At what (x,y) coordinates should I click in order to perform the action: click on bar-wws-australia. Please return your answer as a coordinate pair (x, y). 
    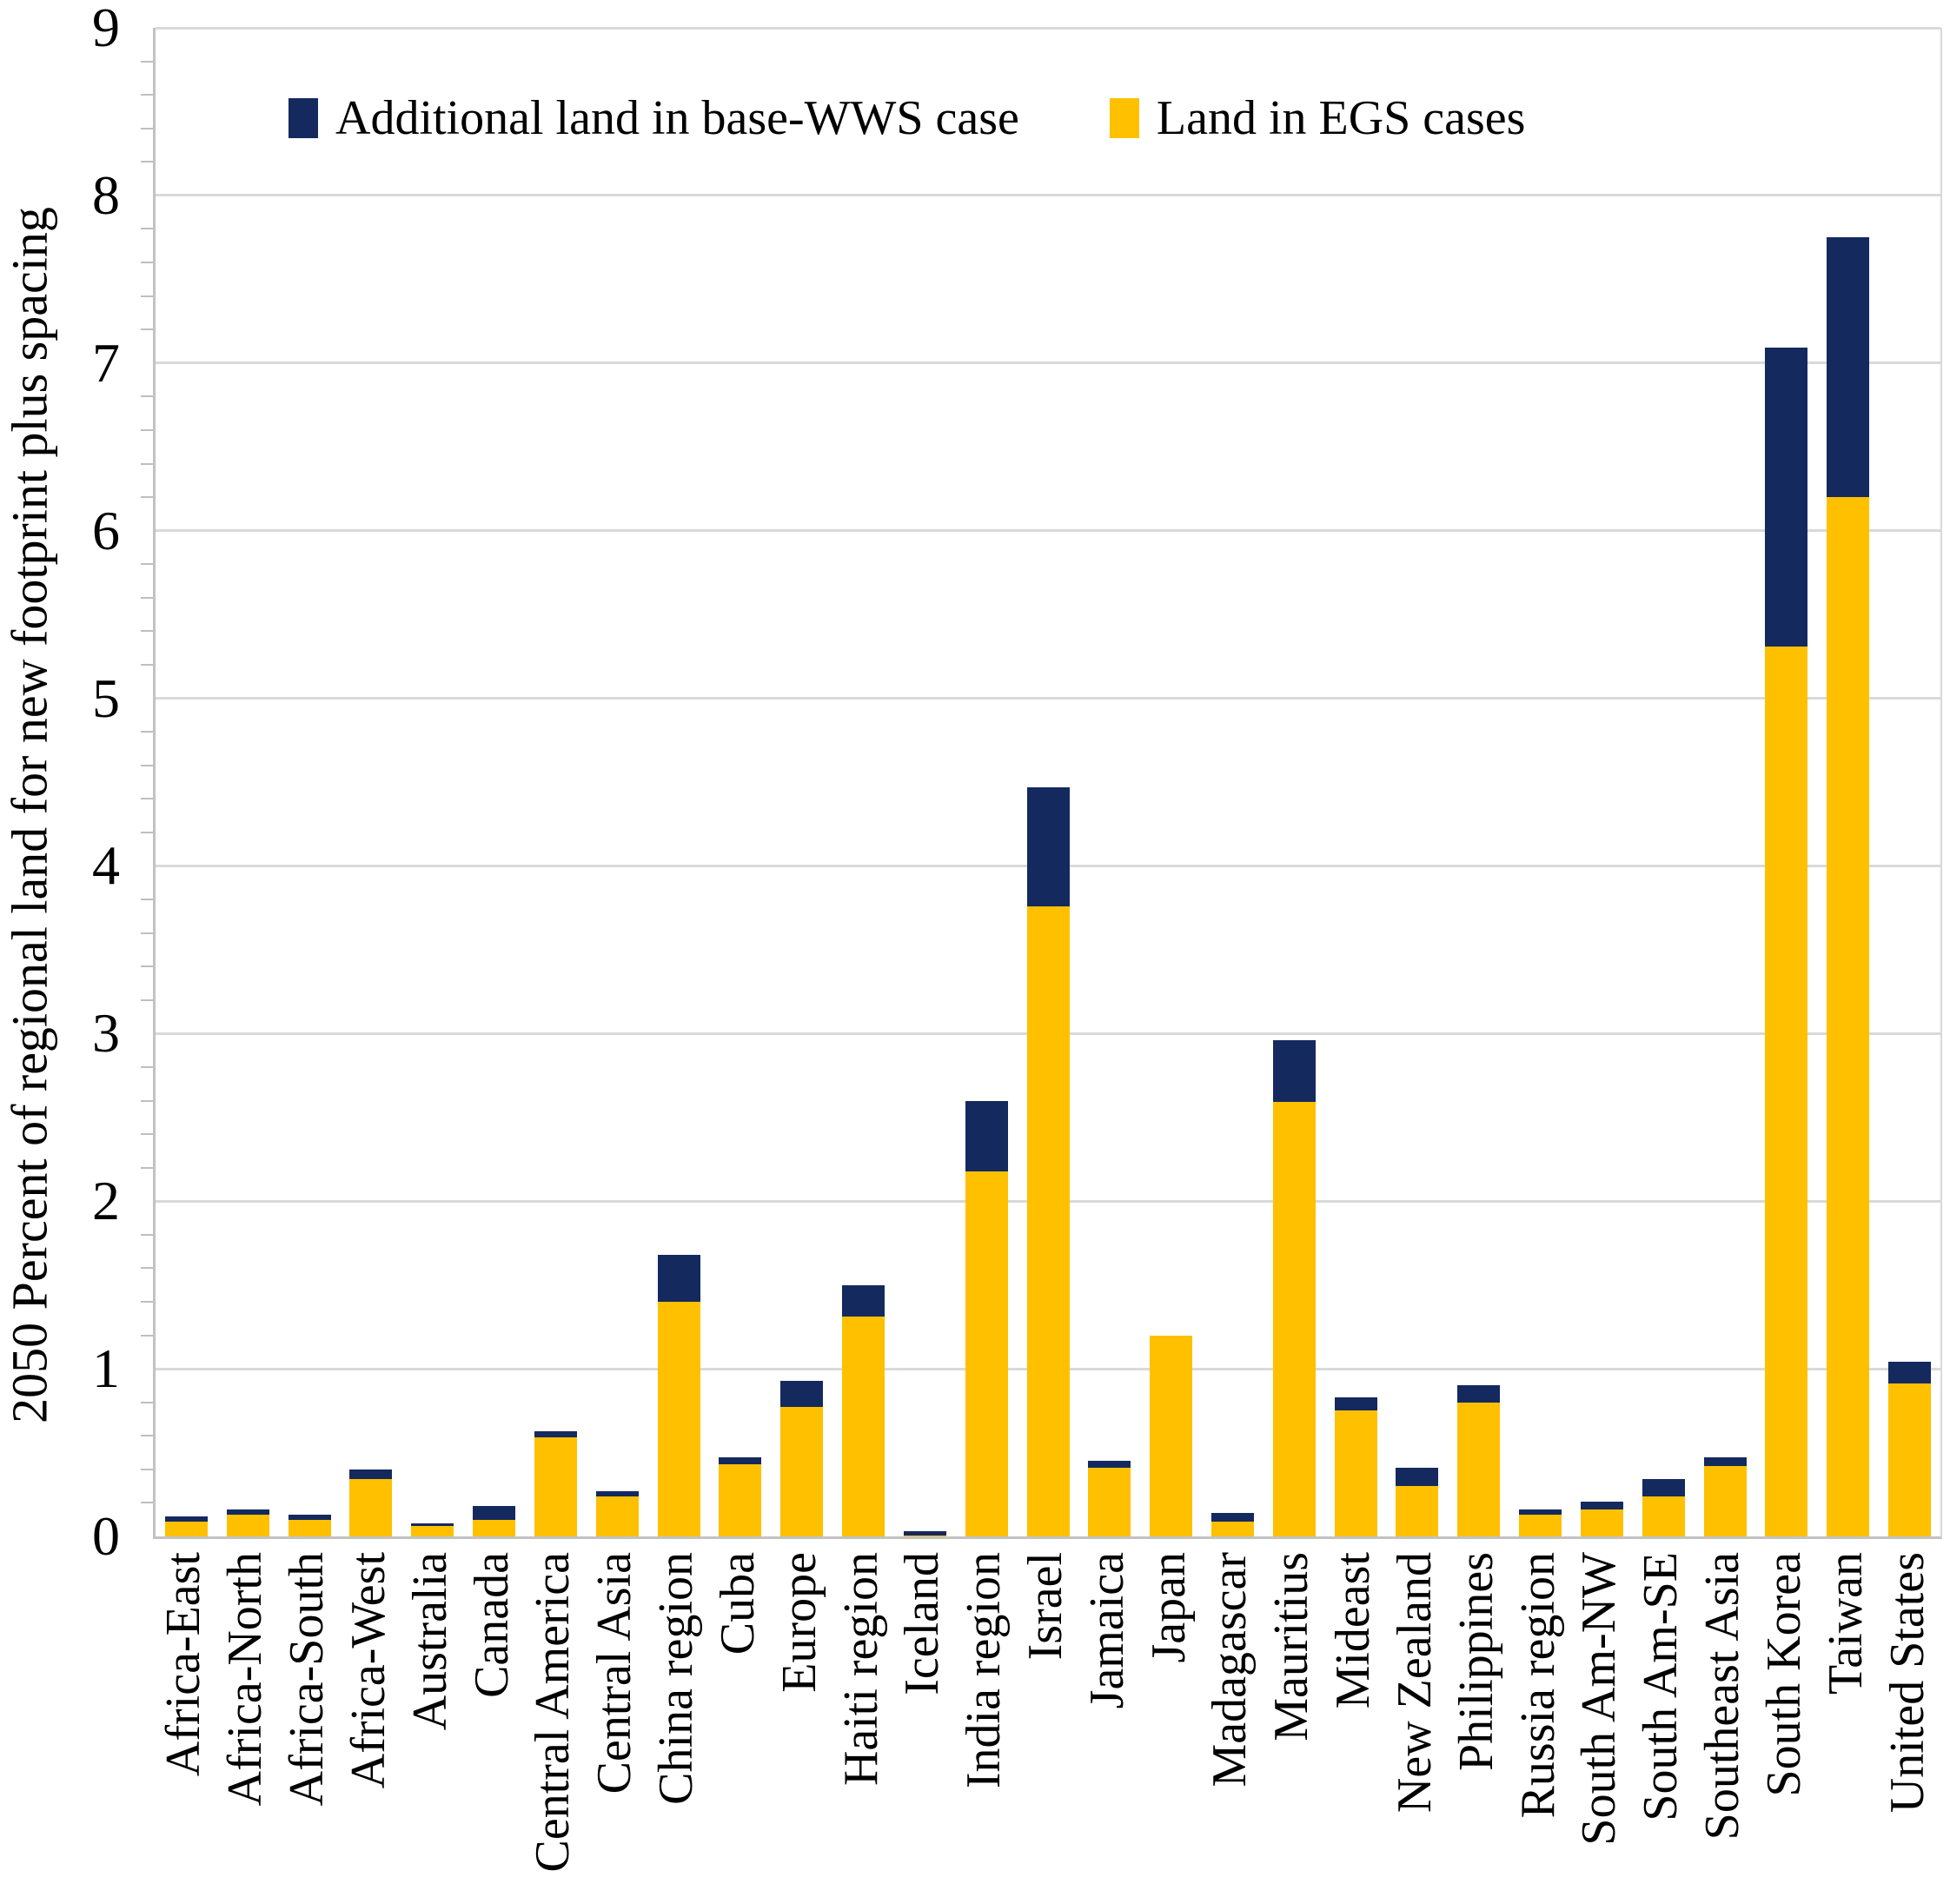
    Looking at the image, I should click on (432, 1525).